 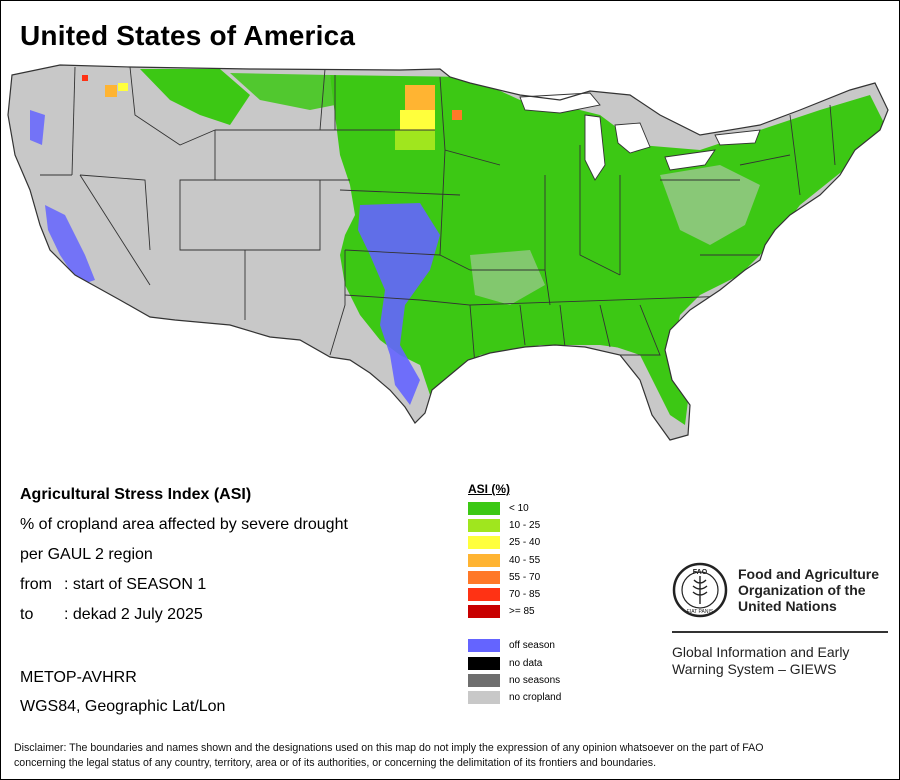 What do you see at coordinates (123, 87) in the screenshot?
I see `asi-hotspot-west-yellow` at bounding box center [123, 87].